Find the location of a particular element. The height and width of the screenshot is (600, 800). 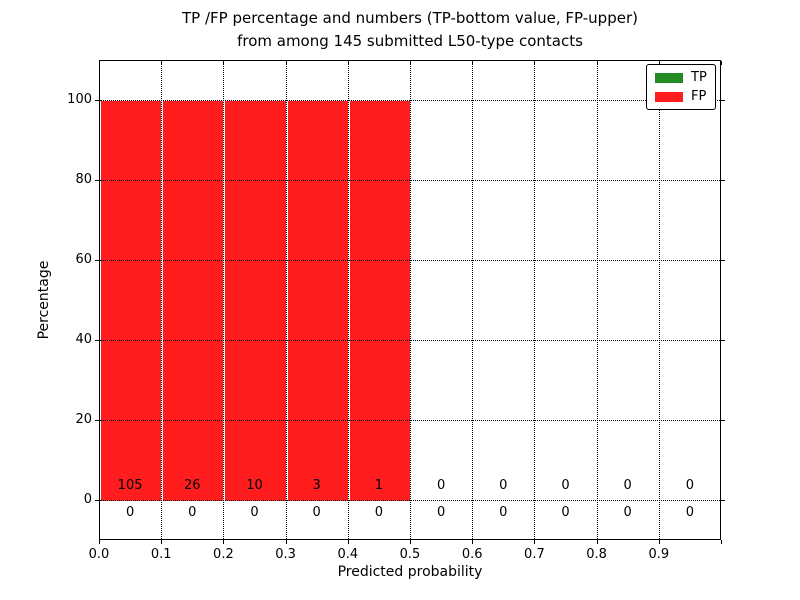

fp-count-label: 26 is located at coordinates (192, 485).